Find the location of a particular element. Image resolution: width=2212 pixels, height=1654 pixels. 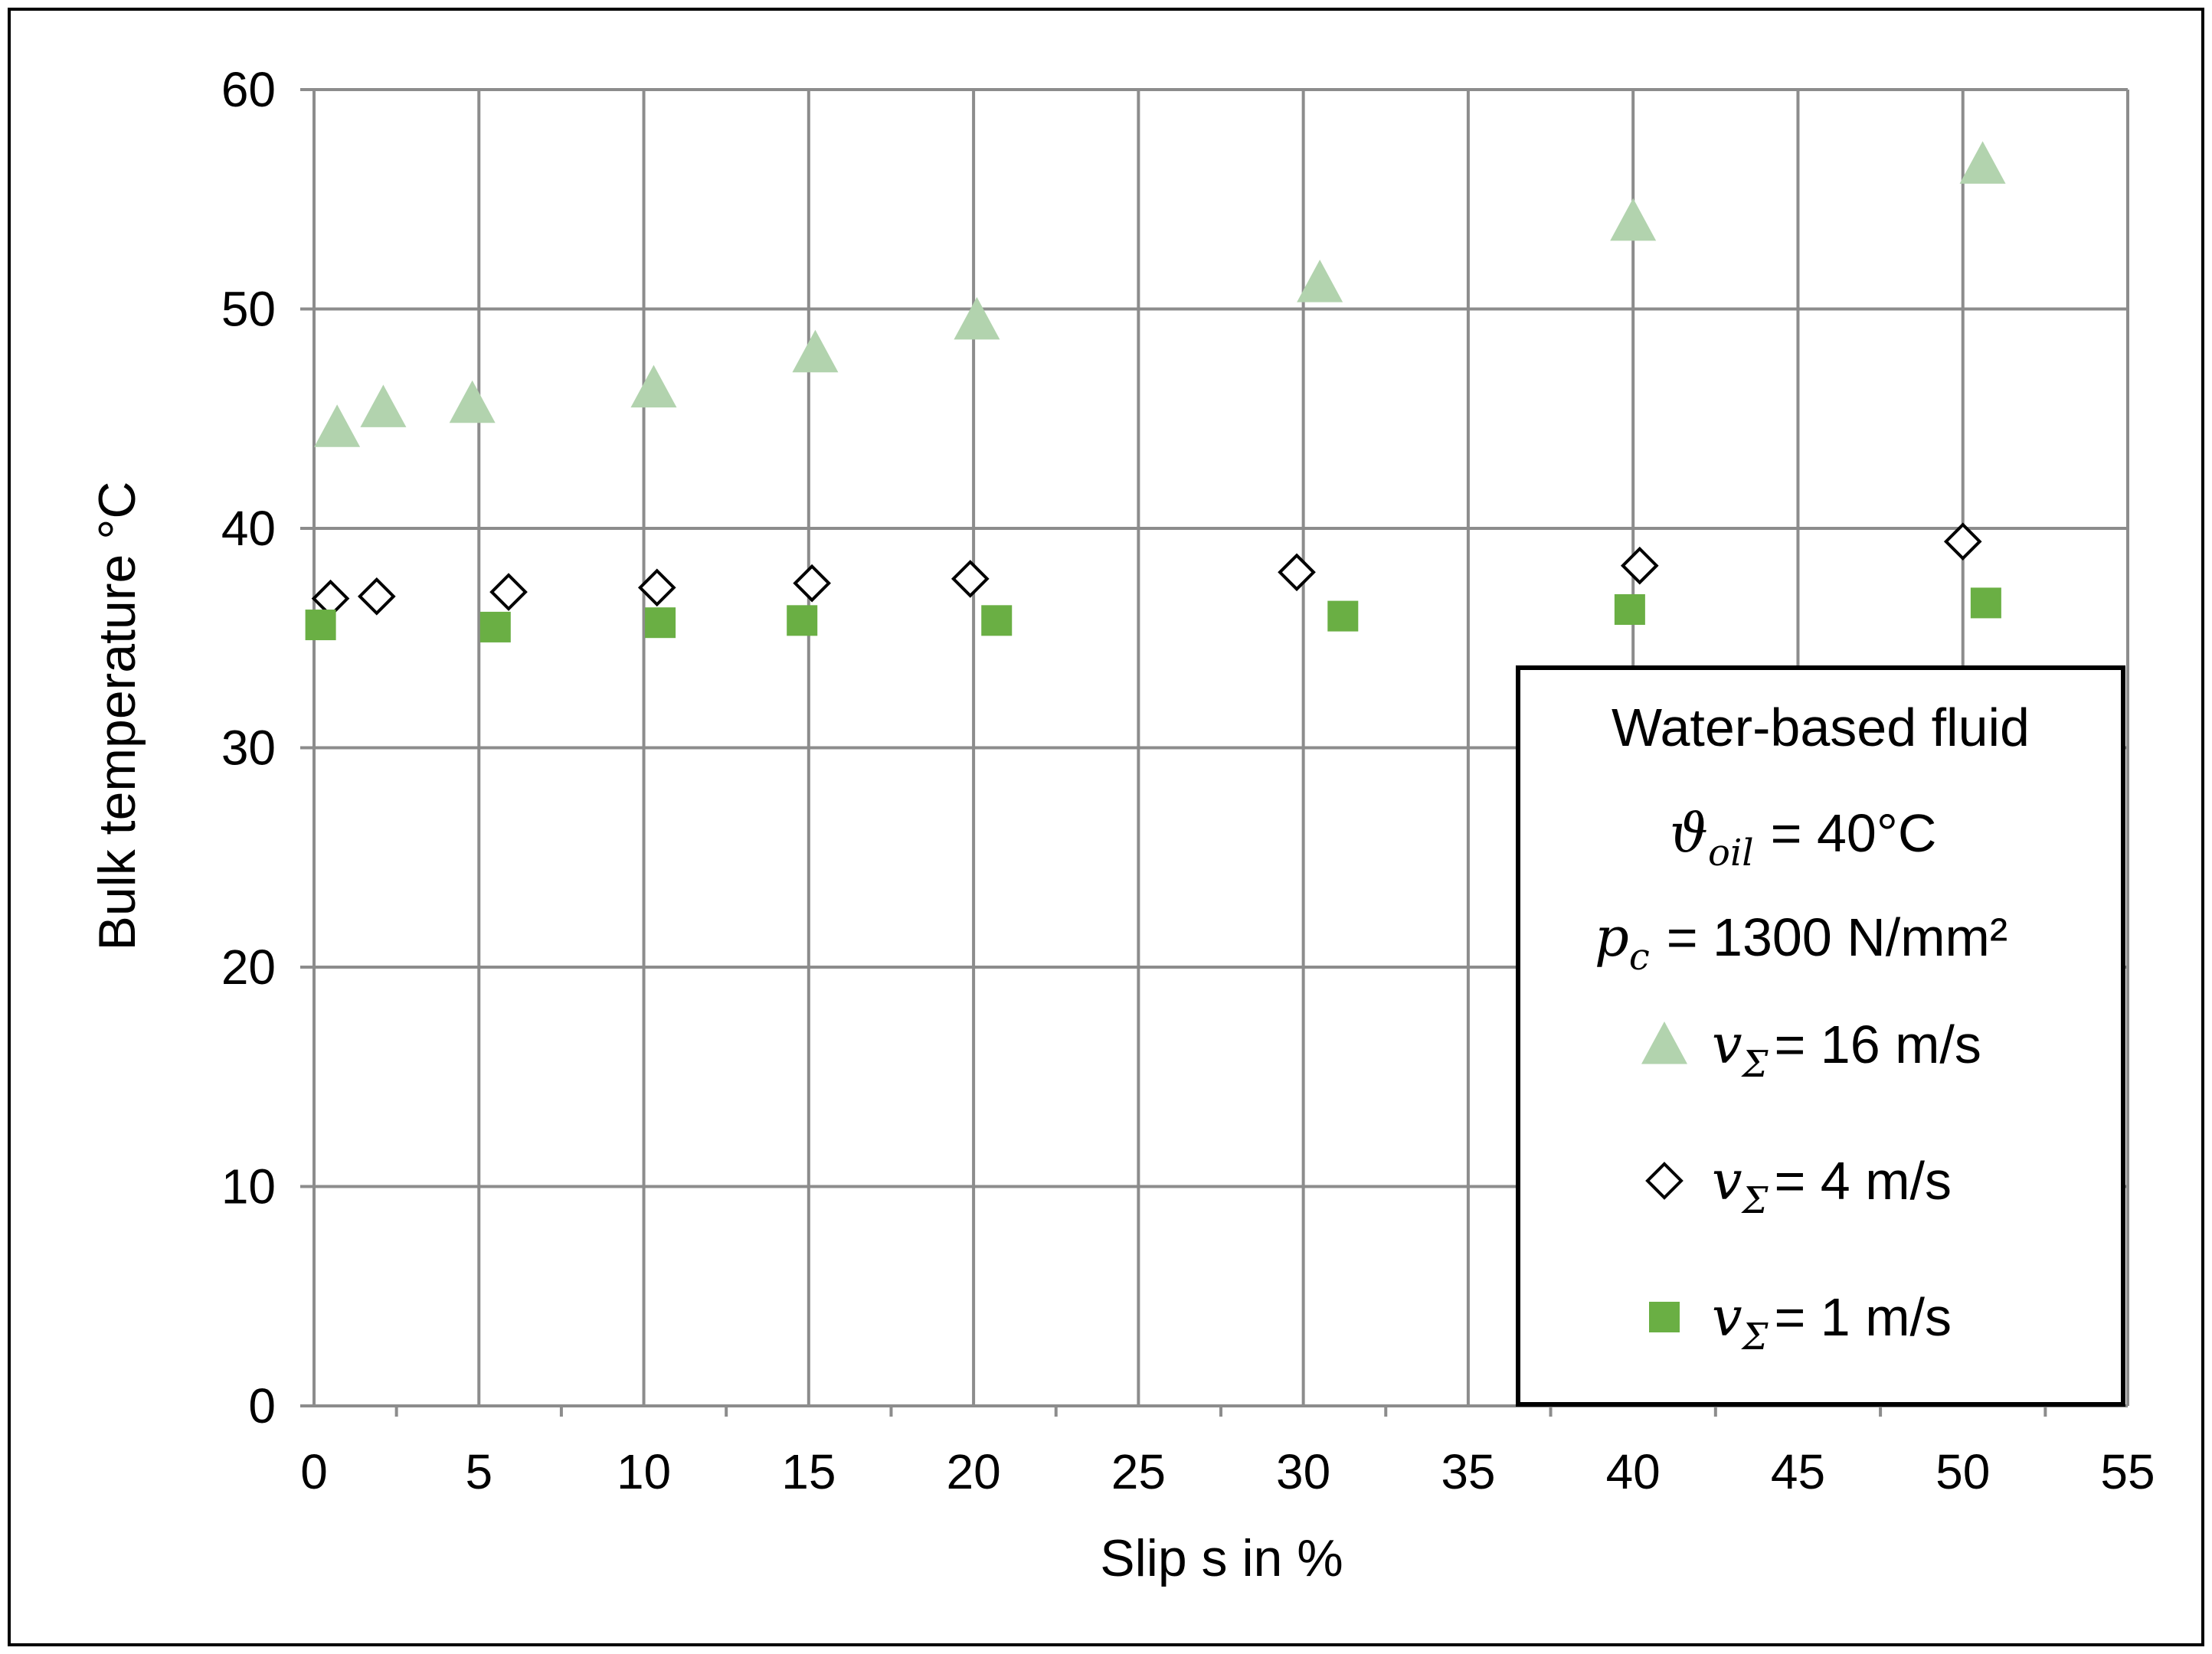

legend-marker-diamond is located at coordinates (1665, 1181).